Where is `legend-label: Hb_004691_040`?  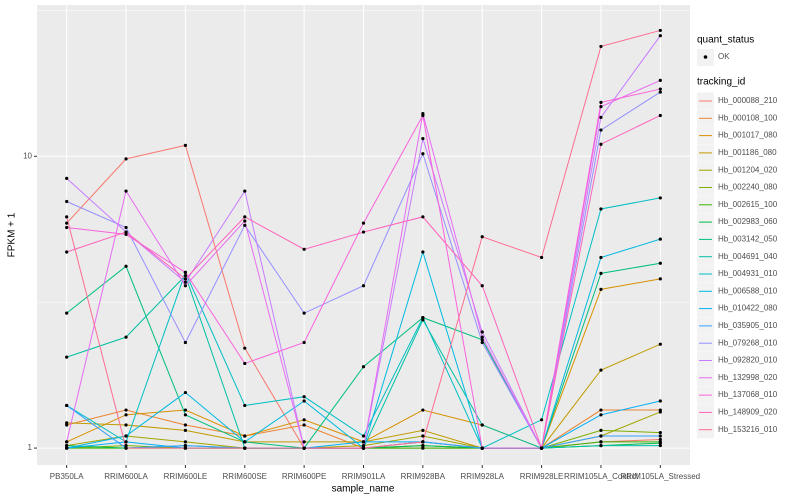
legend-label: Hb_004691_040 is located at coordinates (748, 256).